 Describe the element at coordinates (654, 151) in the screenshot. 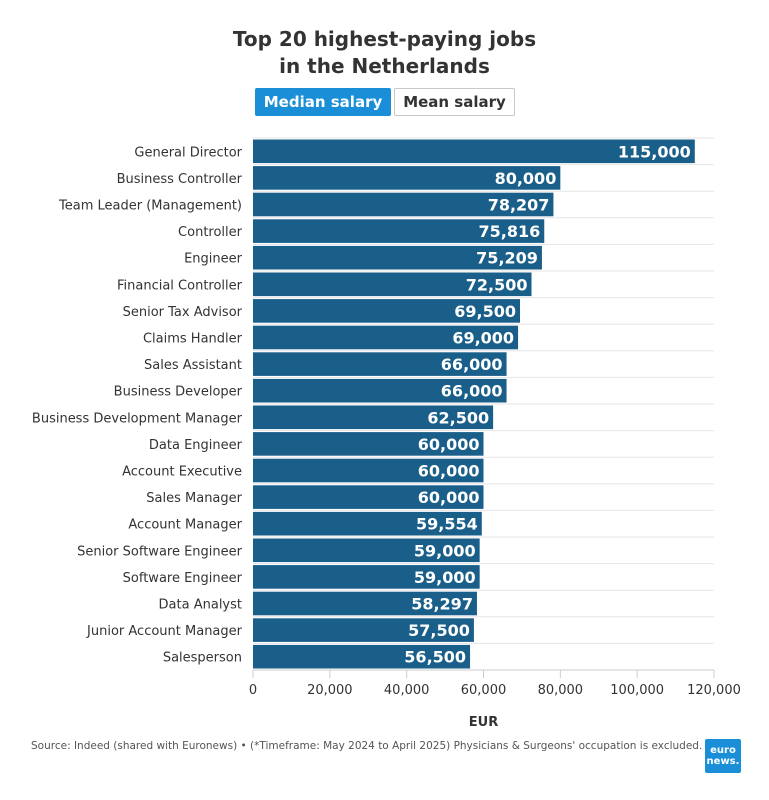

I see `data-label: 115,000` at that location.